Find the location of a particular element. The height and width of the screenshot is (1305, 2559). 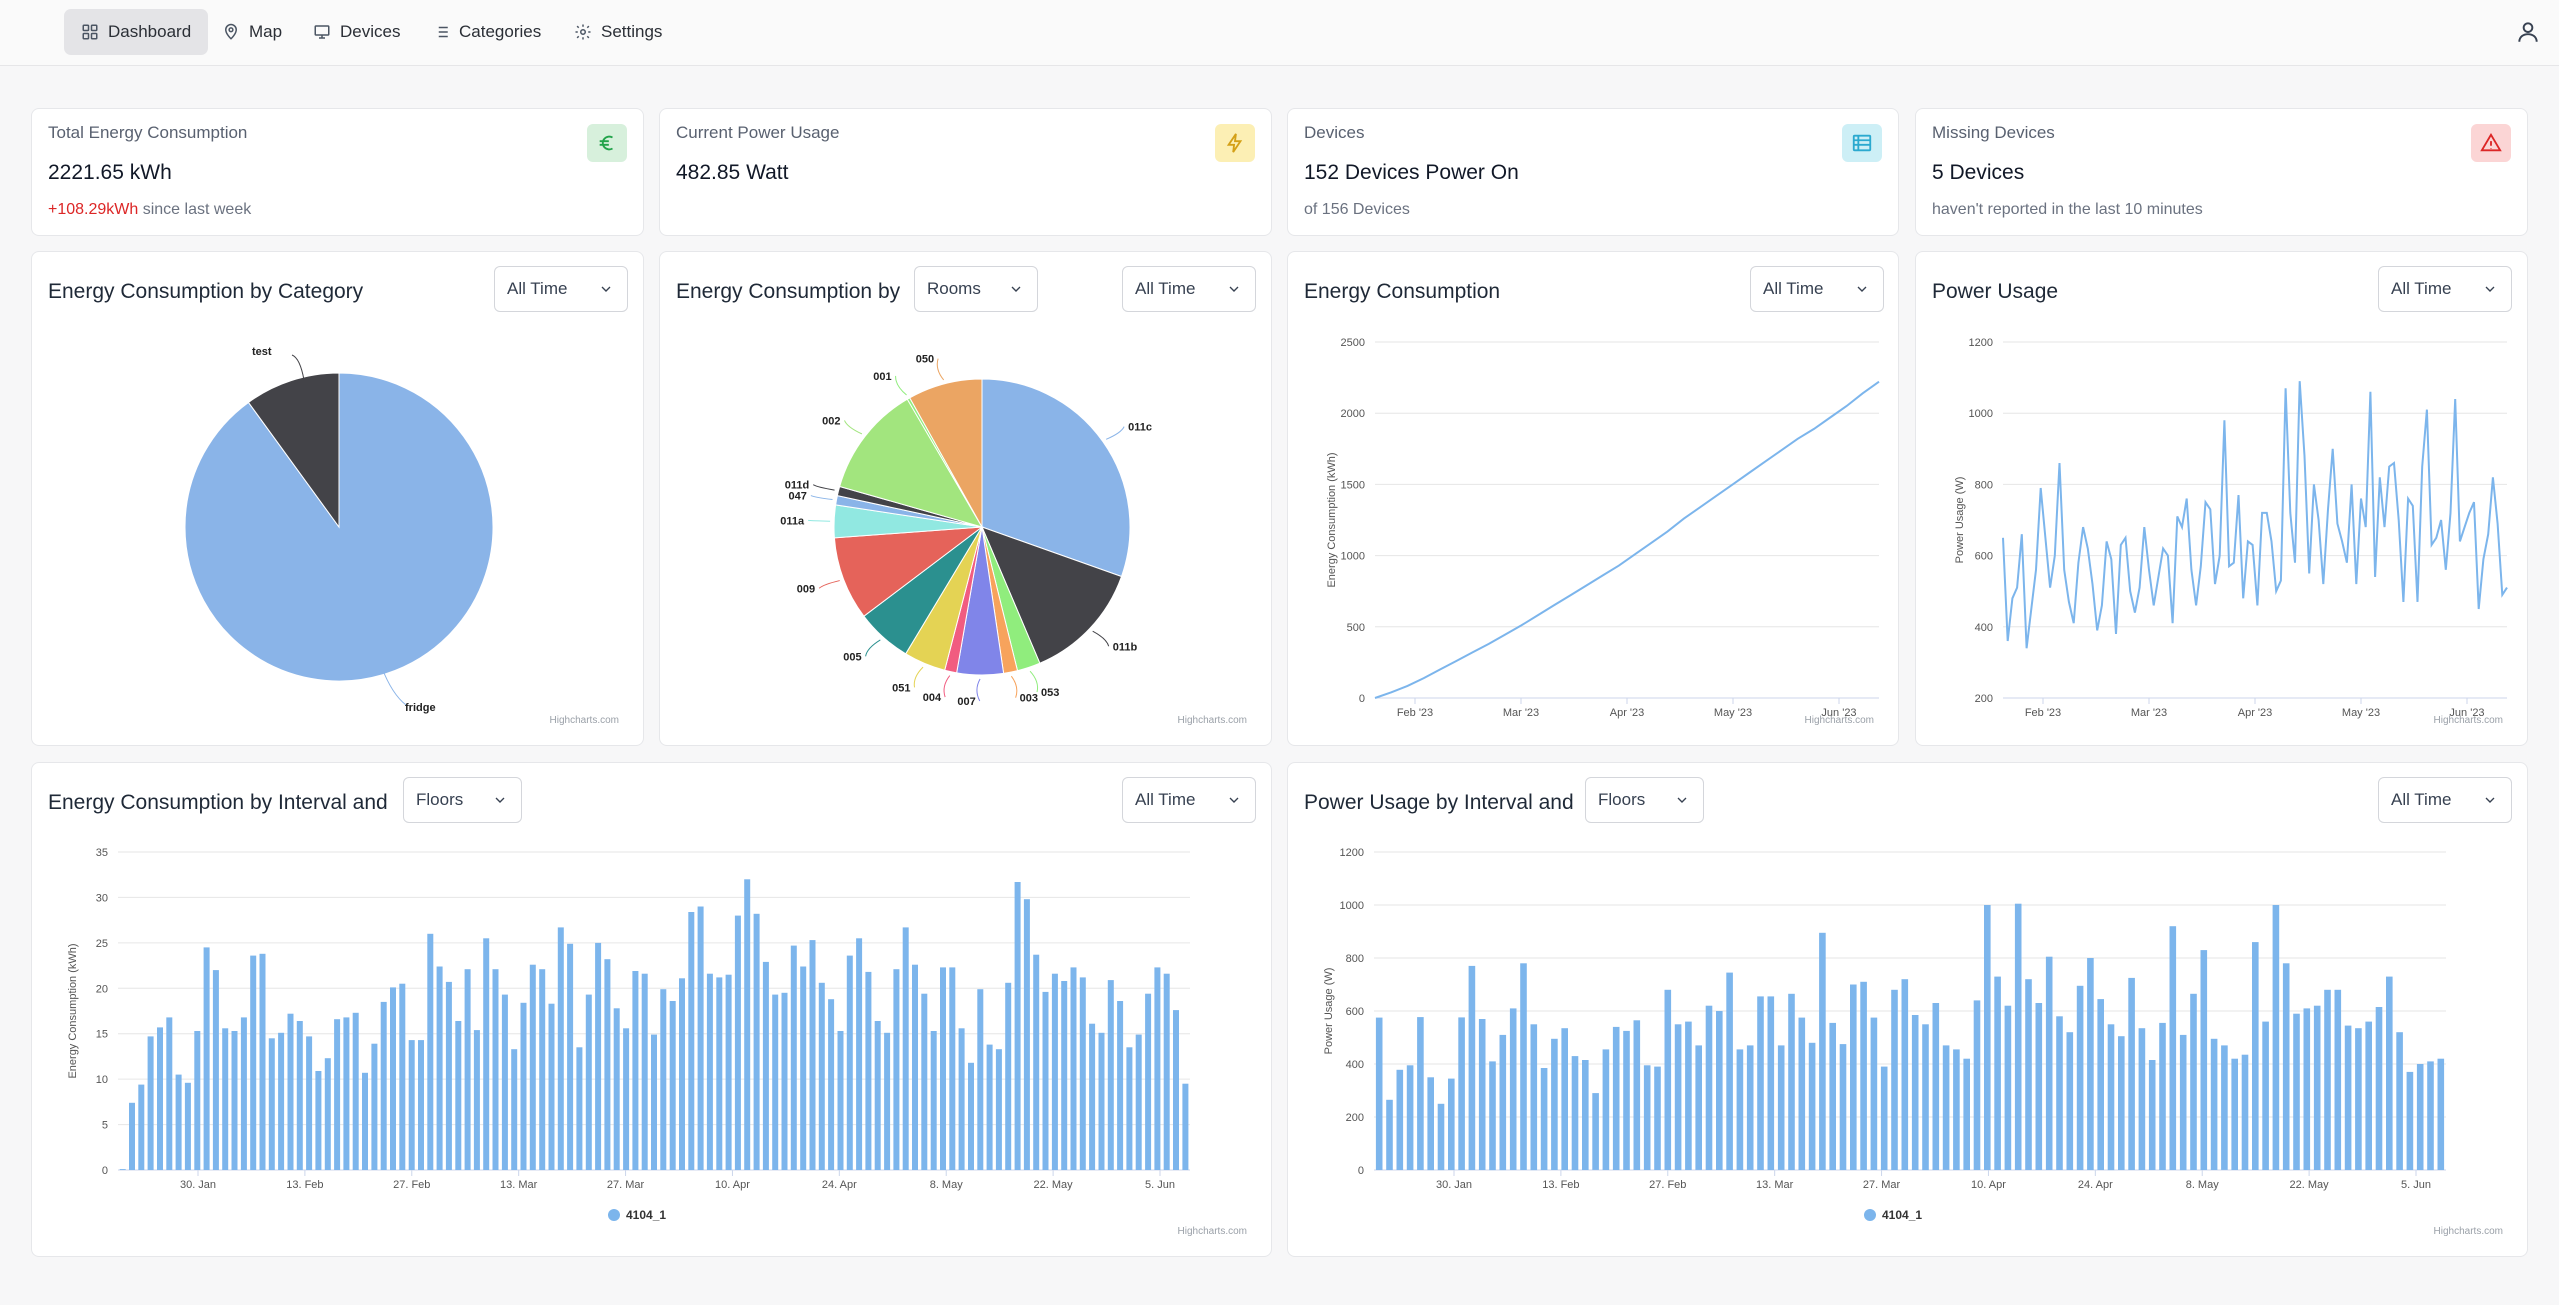

series-line is located at coordinates (1627, 539).